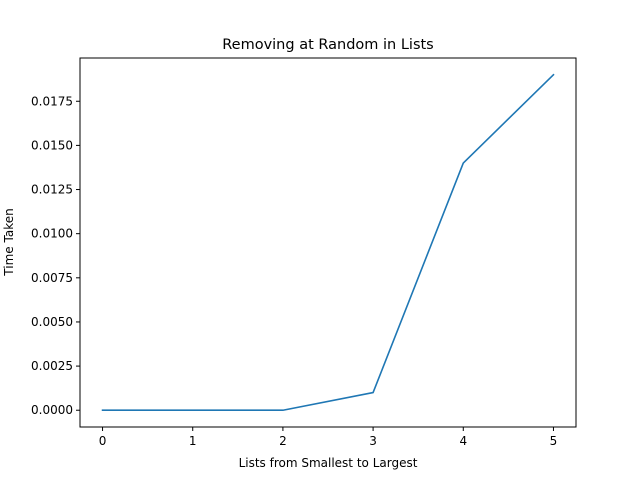  Describe the element at coordinates (328, 437) in the screenshot. I see `x-axis-ticks: 0 1 2 3 4 5` at that location.